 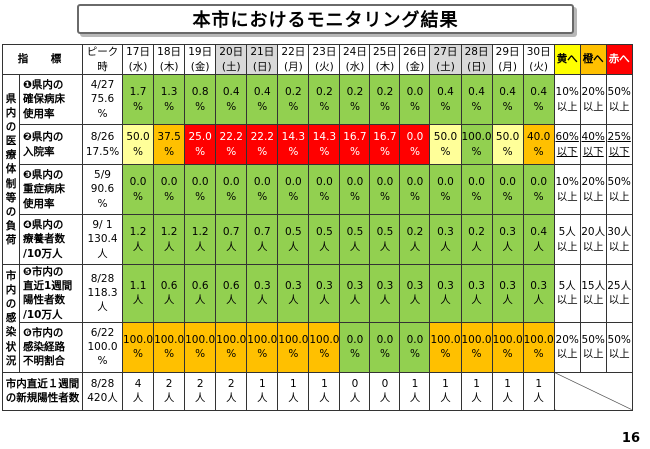 I want to click on category-label: 県内の医療体制等の負荷, so click(x=11, y=169).